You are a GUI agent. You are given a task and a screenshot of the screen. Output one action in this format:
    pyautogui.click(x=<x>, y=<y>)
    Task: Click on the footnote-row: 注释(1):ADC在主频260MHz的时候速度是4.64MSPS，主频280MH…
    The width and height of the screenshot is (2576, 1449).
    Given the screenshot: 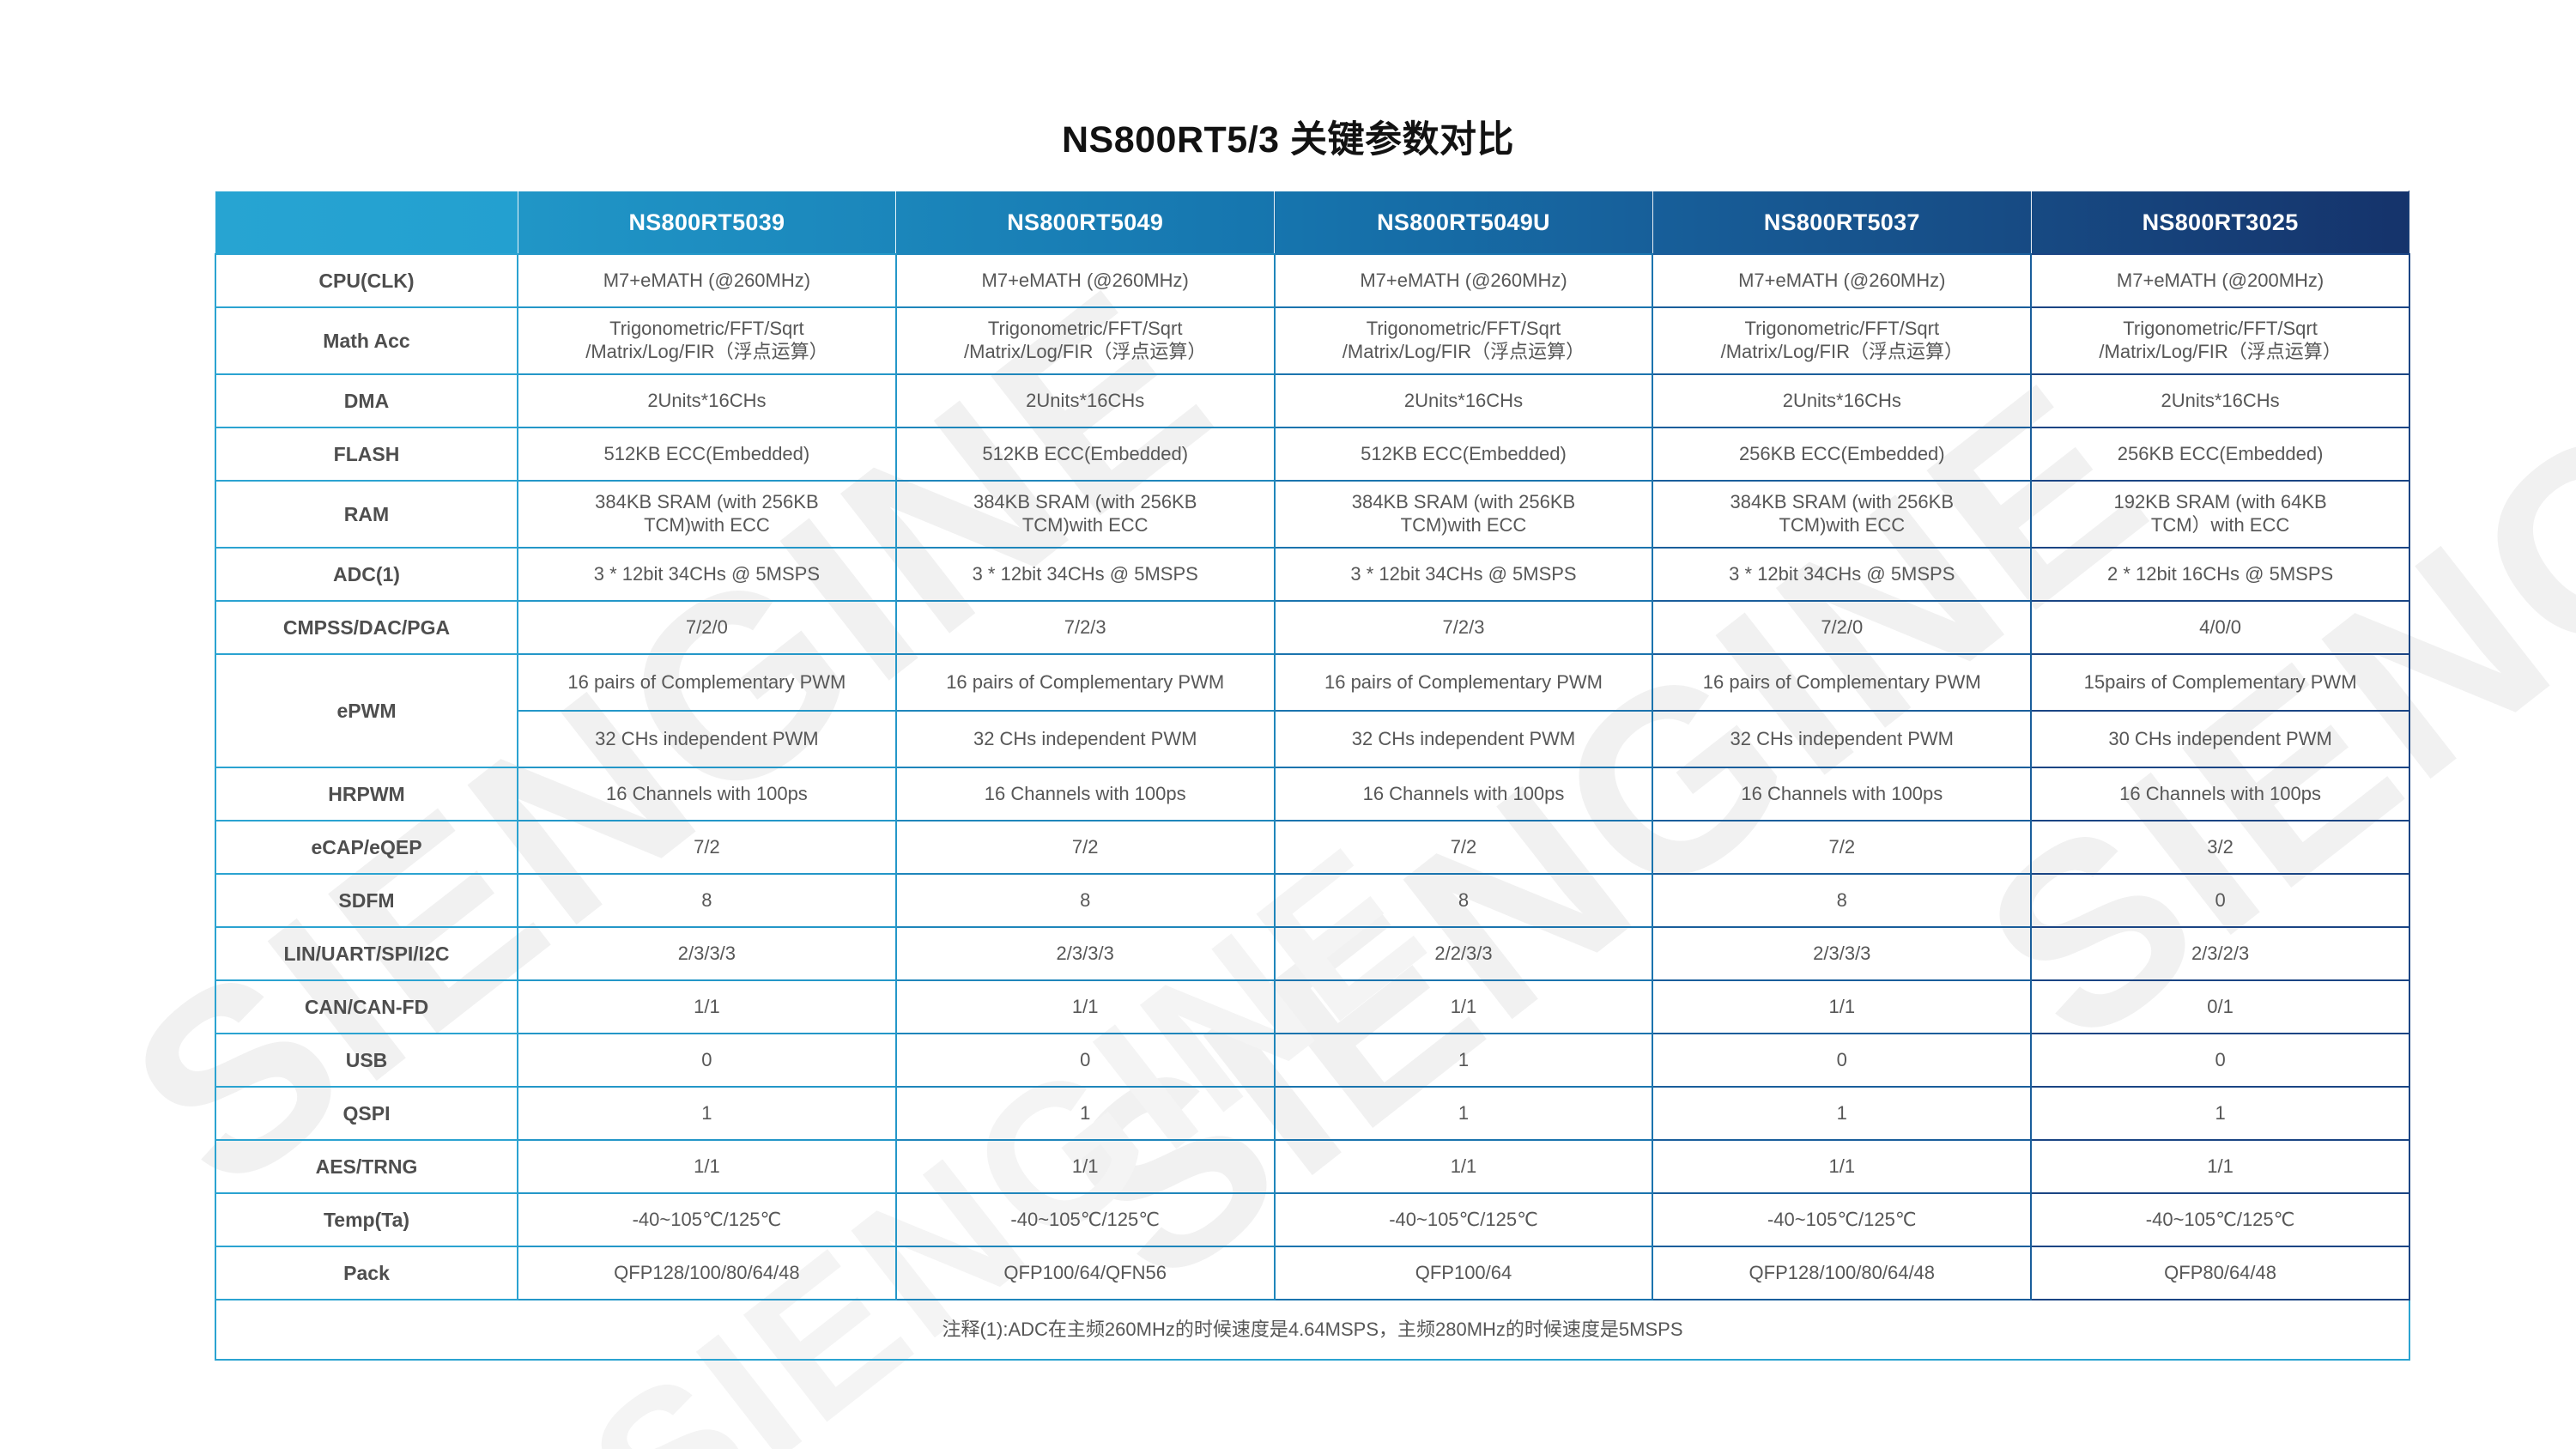 What is the action you would take?
    pyautogui.click(x=1312, y=1330)
    